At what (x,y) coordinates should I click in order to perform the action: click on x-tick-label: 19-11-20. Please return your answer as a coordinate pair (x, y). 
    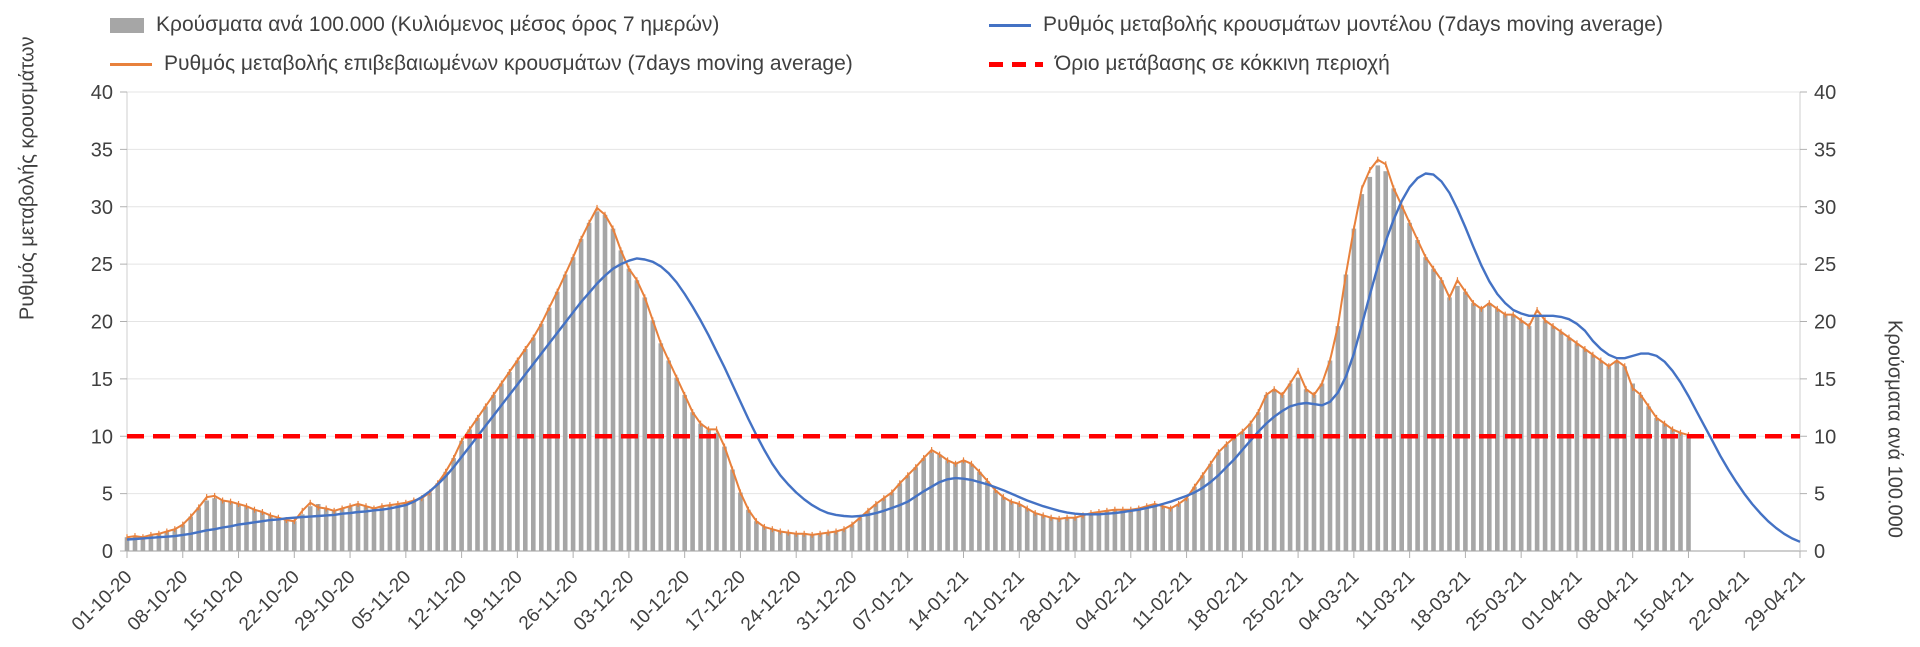
    Looking at the image, I should click on (493, 601).